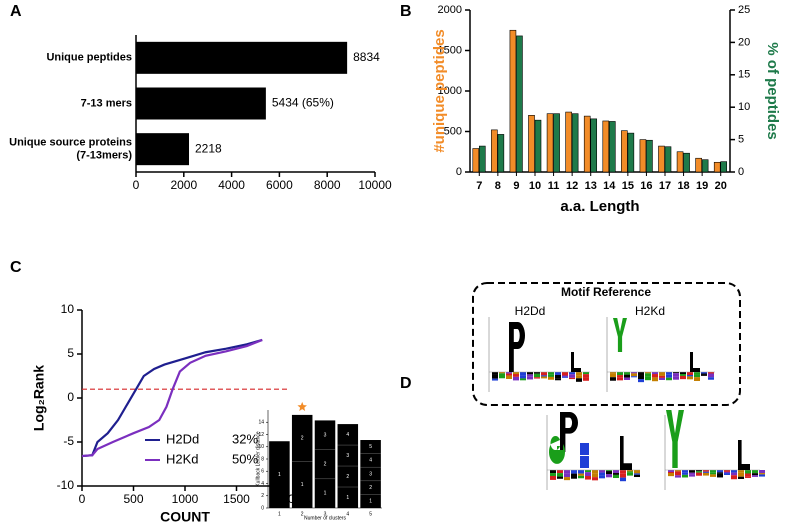 The image size is (790, 527). What do you see at coordinates (721, 186) in the screenshot?
I see `x-tick-label: 20` at bounding box center [721, 186].